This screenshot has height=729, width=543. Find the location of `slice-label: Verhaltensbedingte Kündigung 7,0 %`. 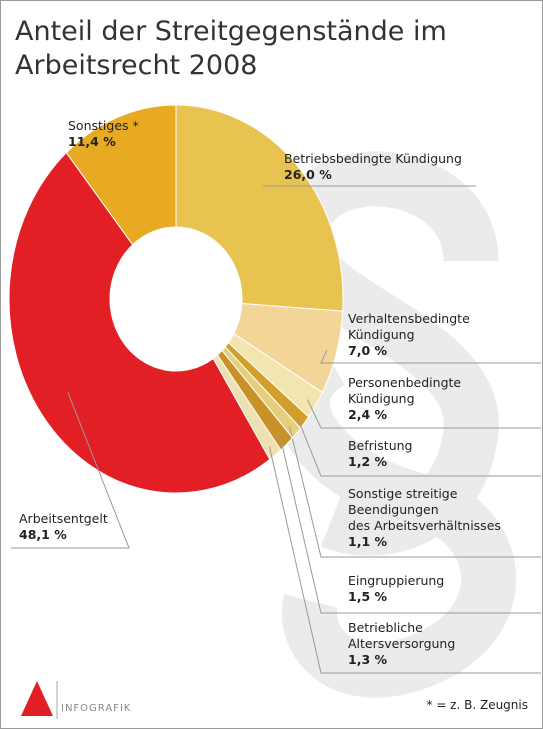

slice-label: Verhaltensbedingte Kündigung 7,0 % is located at coordinates (409, 335).